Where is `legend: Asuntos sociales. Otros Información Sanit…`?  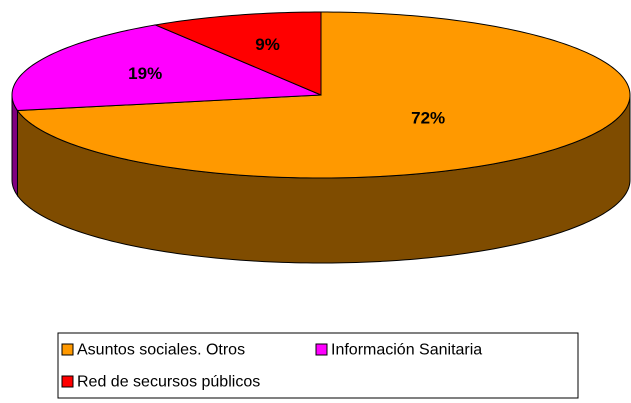
legend: Asuntos sociales. Otros Información Sanit… is located at coordinates (271, 366).